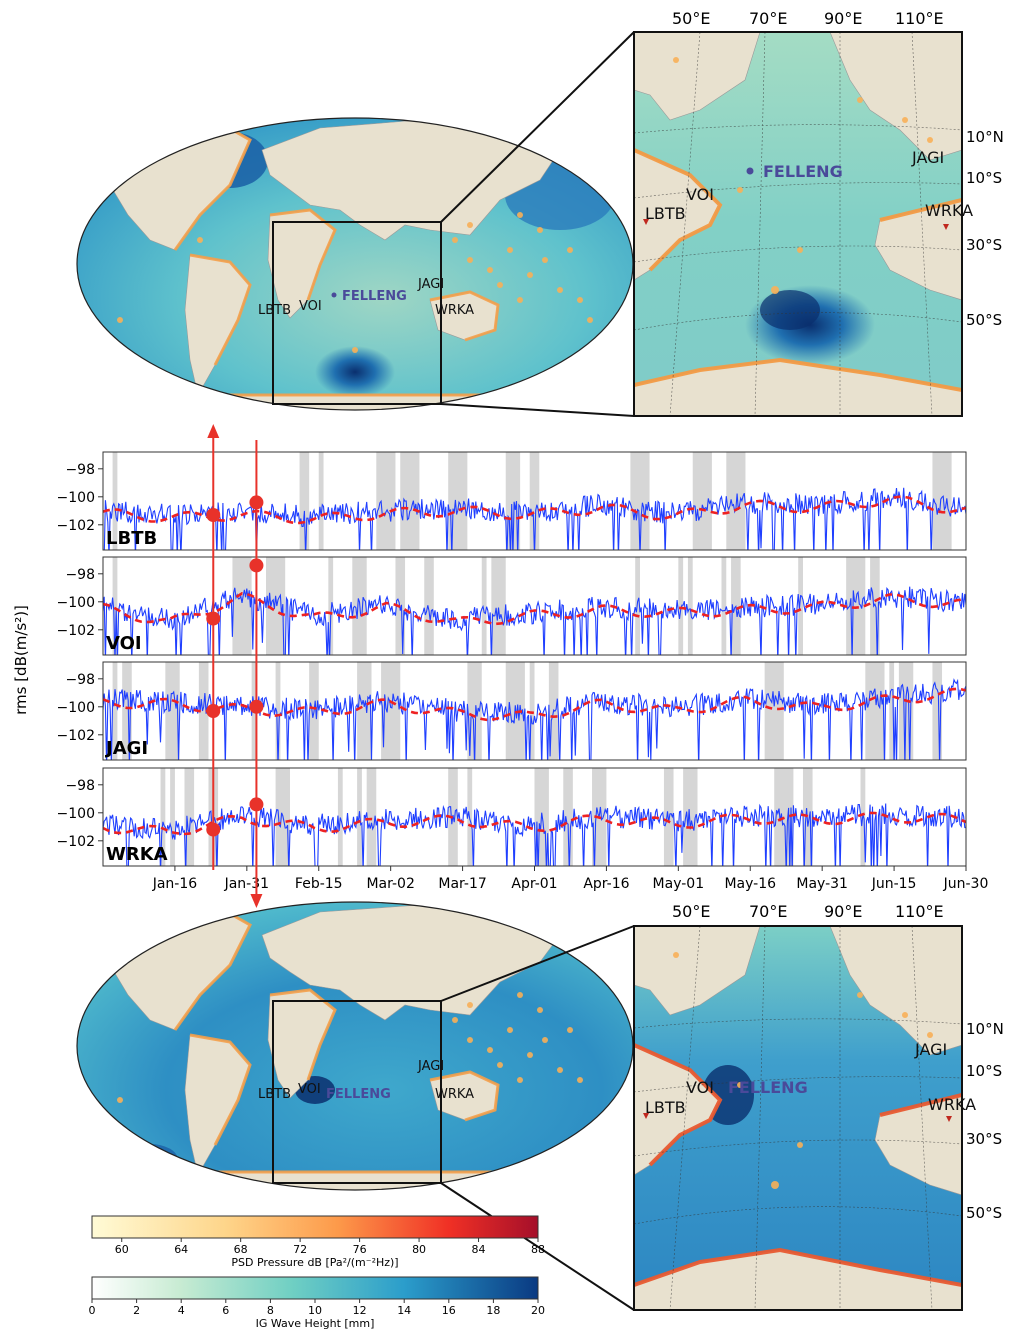  I want to click on bottom-map-lbtb-label: LBTB, so click(274, 1094).